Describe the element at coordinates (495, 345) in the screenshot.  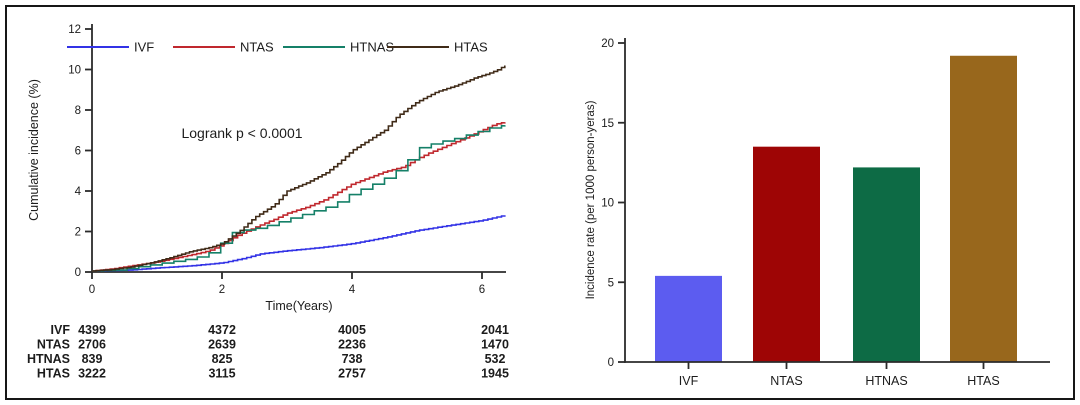
I see `risk-count: 1470` at that location.